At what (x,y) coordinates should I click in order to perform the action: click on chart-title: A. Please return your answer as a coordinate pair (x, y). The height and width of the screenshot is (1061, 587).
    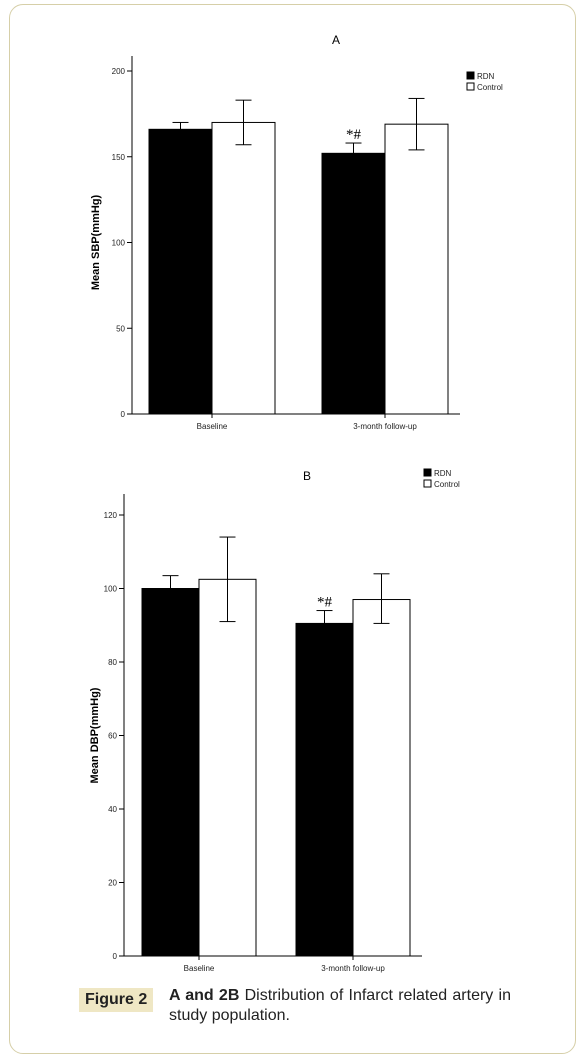
    Looking at the image, I should click on (336, 40).